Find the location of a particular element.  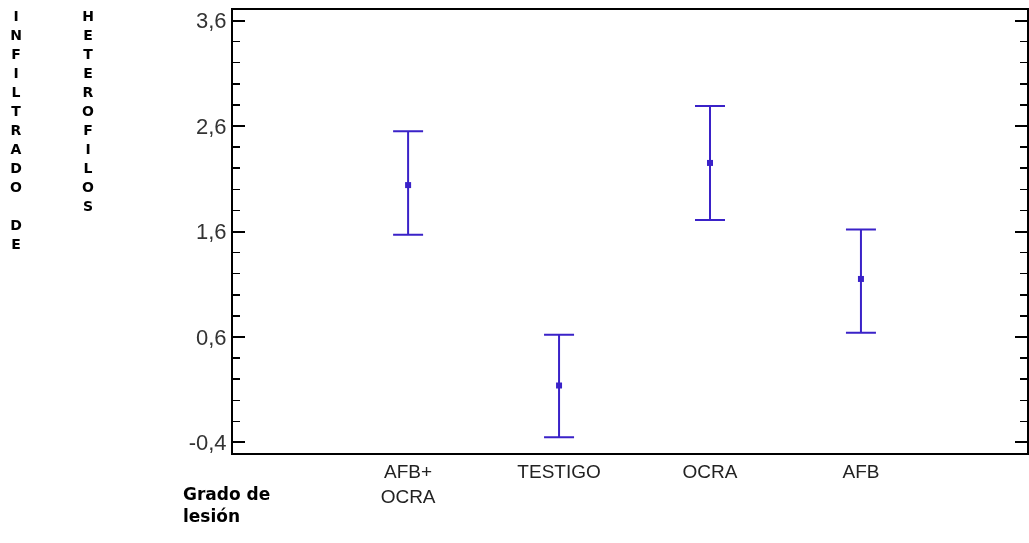

x-tick-label: TESTIGO is located at coordinates (559, 471).